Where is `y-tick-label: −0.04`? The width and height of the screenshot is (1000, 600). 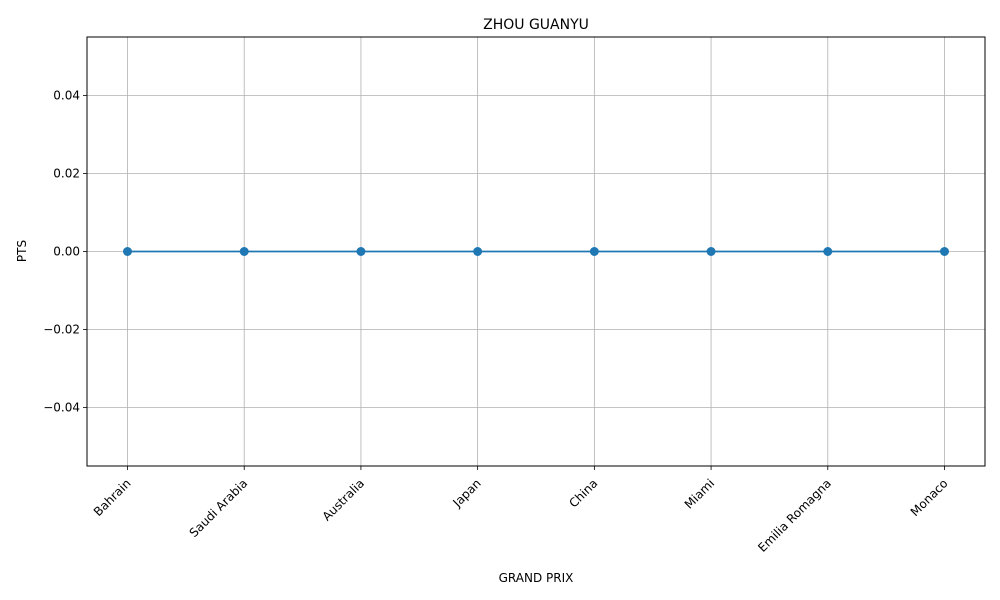
y-tick-label: −0.04 is located at coordinates (61, 408).